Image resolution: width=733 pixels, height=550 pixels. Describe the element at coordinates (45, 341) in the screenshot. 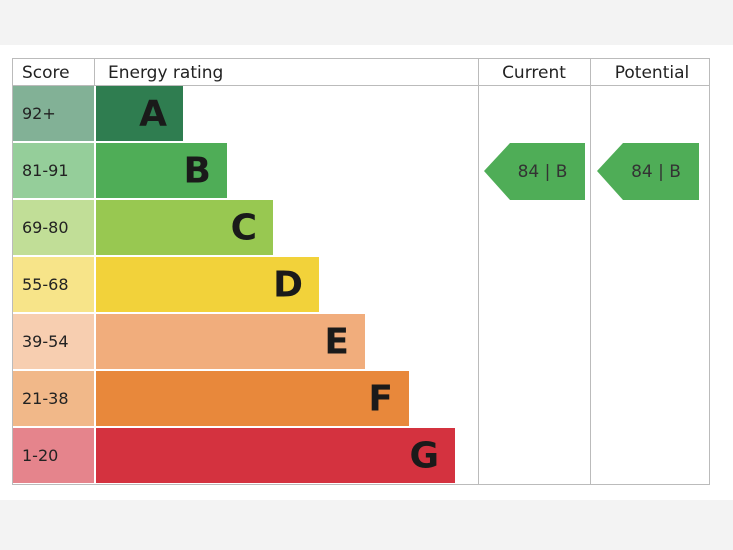

I see `score-label: 39-54` at that location.